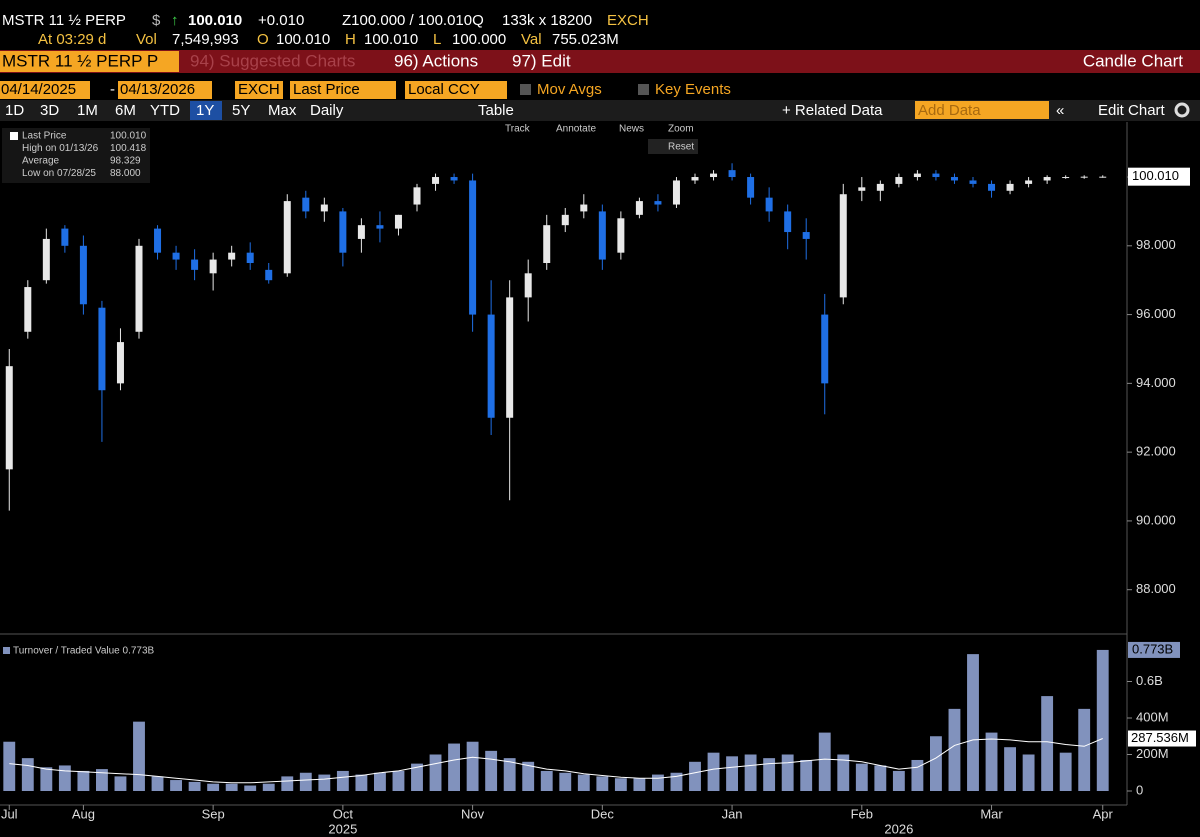  What do you see at coordinates (413, 20) in the screenshot?
I see `bid-ask: Z100.000 / 100.010Q` at bounding box center [413, 20].